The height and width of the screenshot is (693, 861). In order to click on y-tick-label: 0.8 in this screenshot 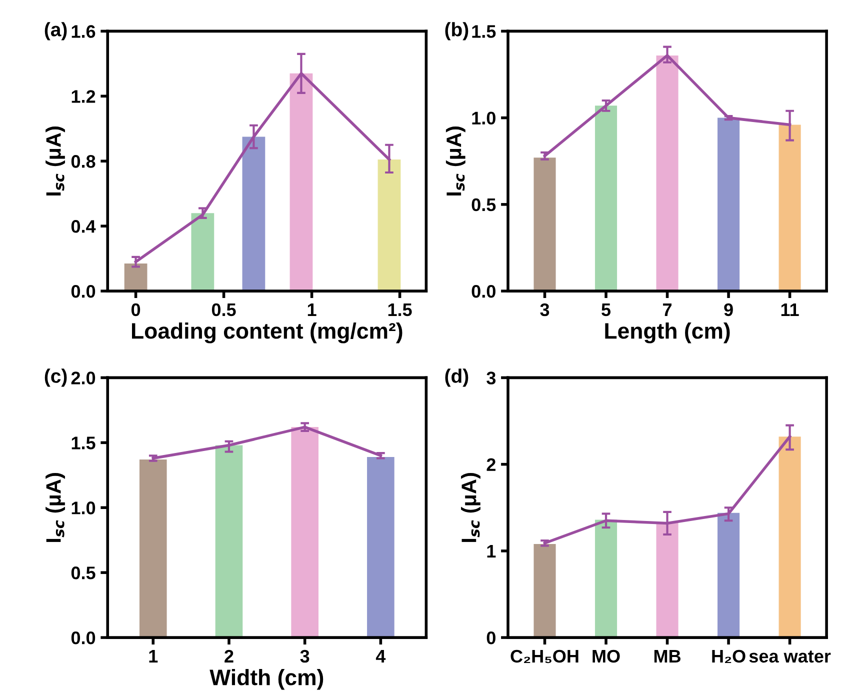, I will do `click(83, 161)`.